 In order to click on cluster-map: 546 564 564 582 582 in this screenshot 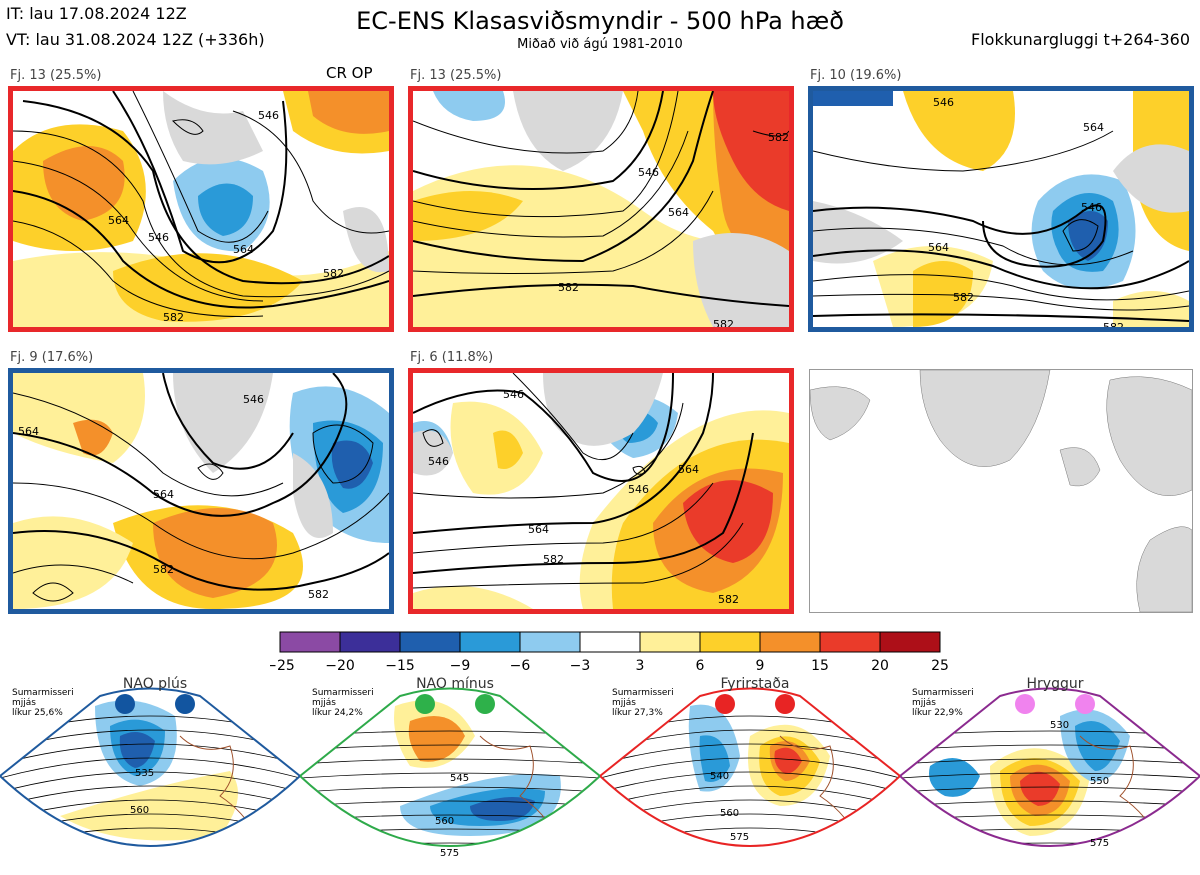, I will do `click(201, 491)`.